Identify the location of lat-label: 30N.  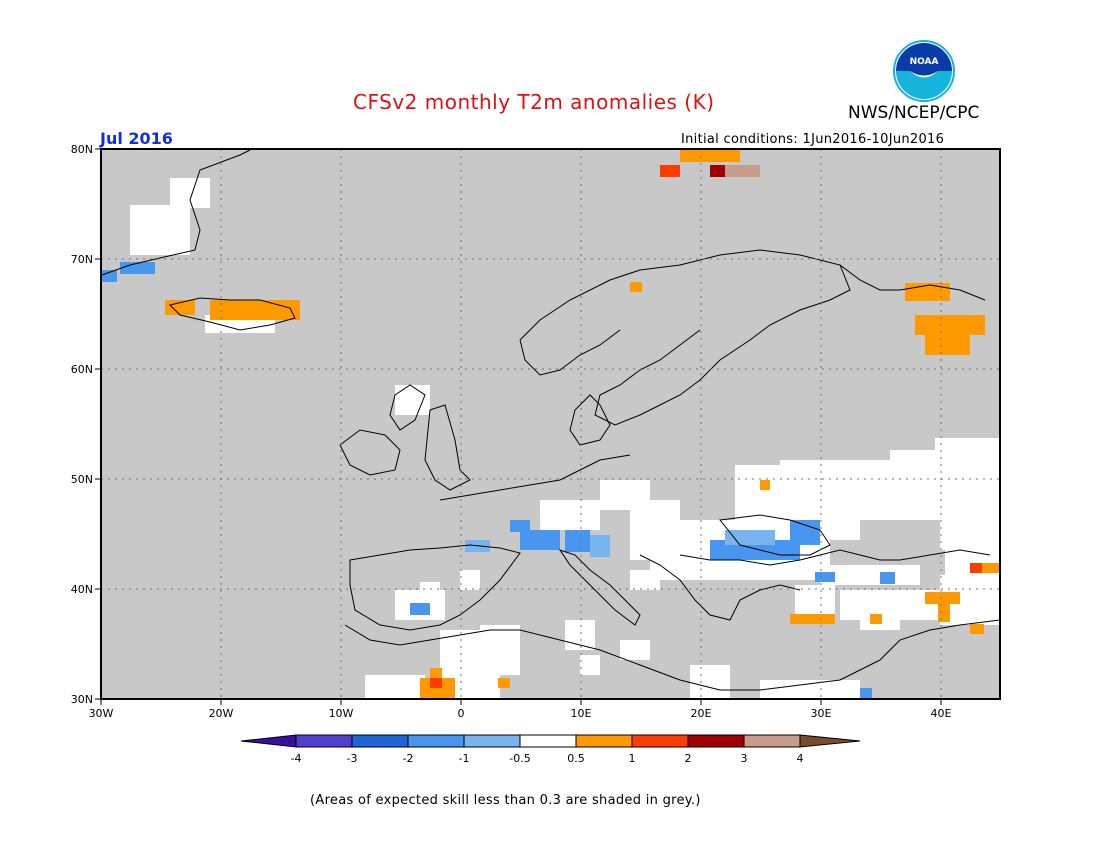
(82, 699).